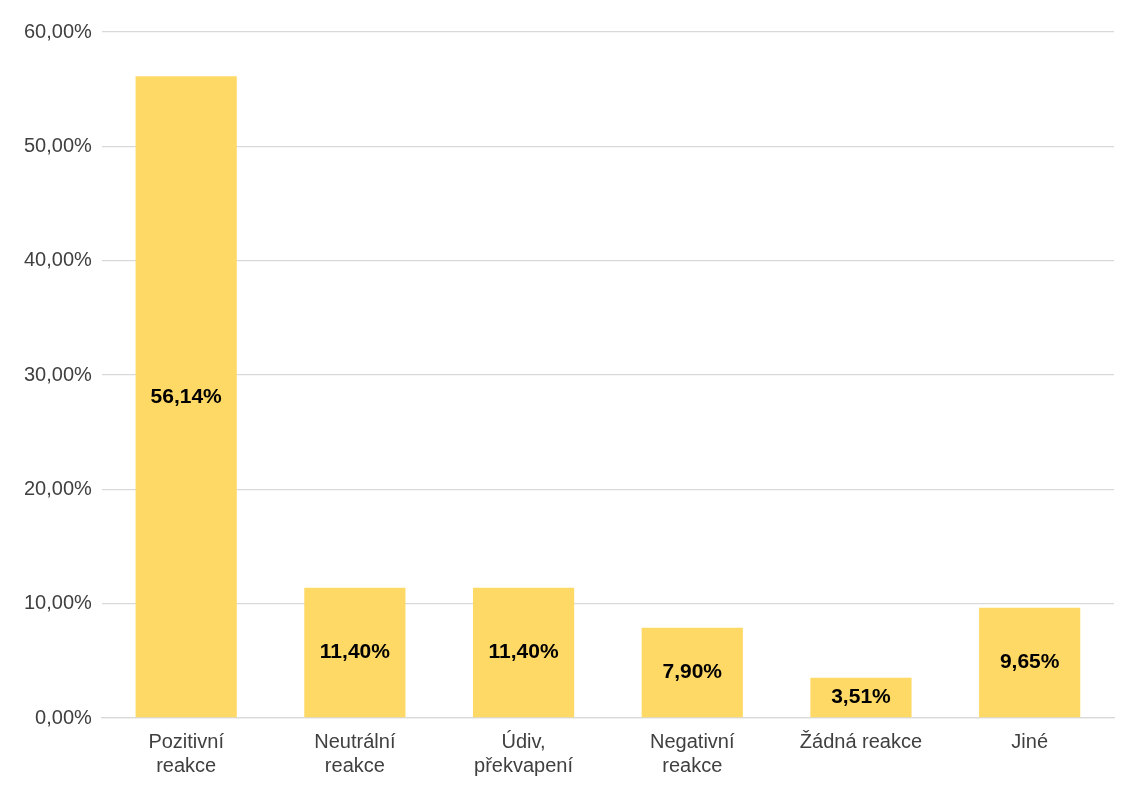 Image resolution: width=1132 pixels, height=800 pixels. I want to click on y-tick-label: 60,00%, so click(58, 30).